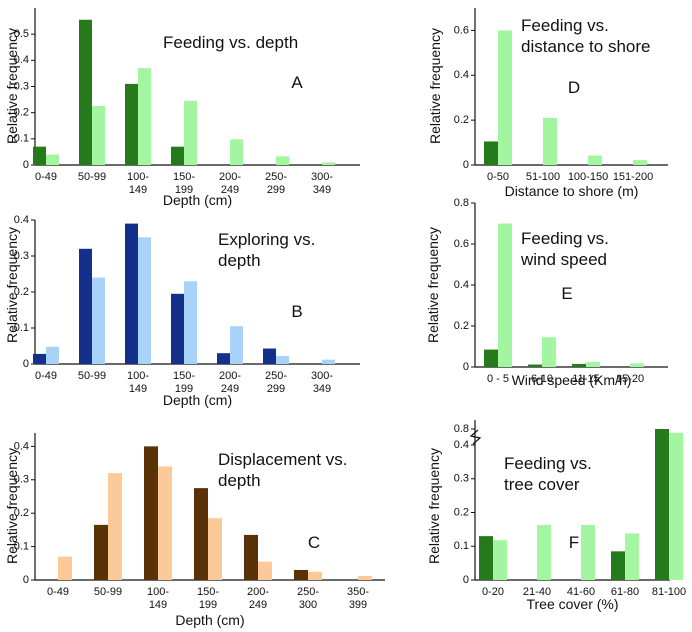 This screenshot has height=632, width=692. What do you see at coordinates (548, 474) in the screenshot?
I see `chart-title: Feeding vs. tree cover` at bounding box center [548, 474].